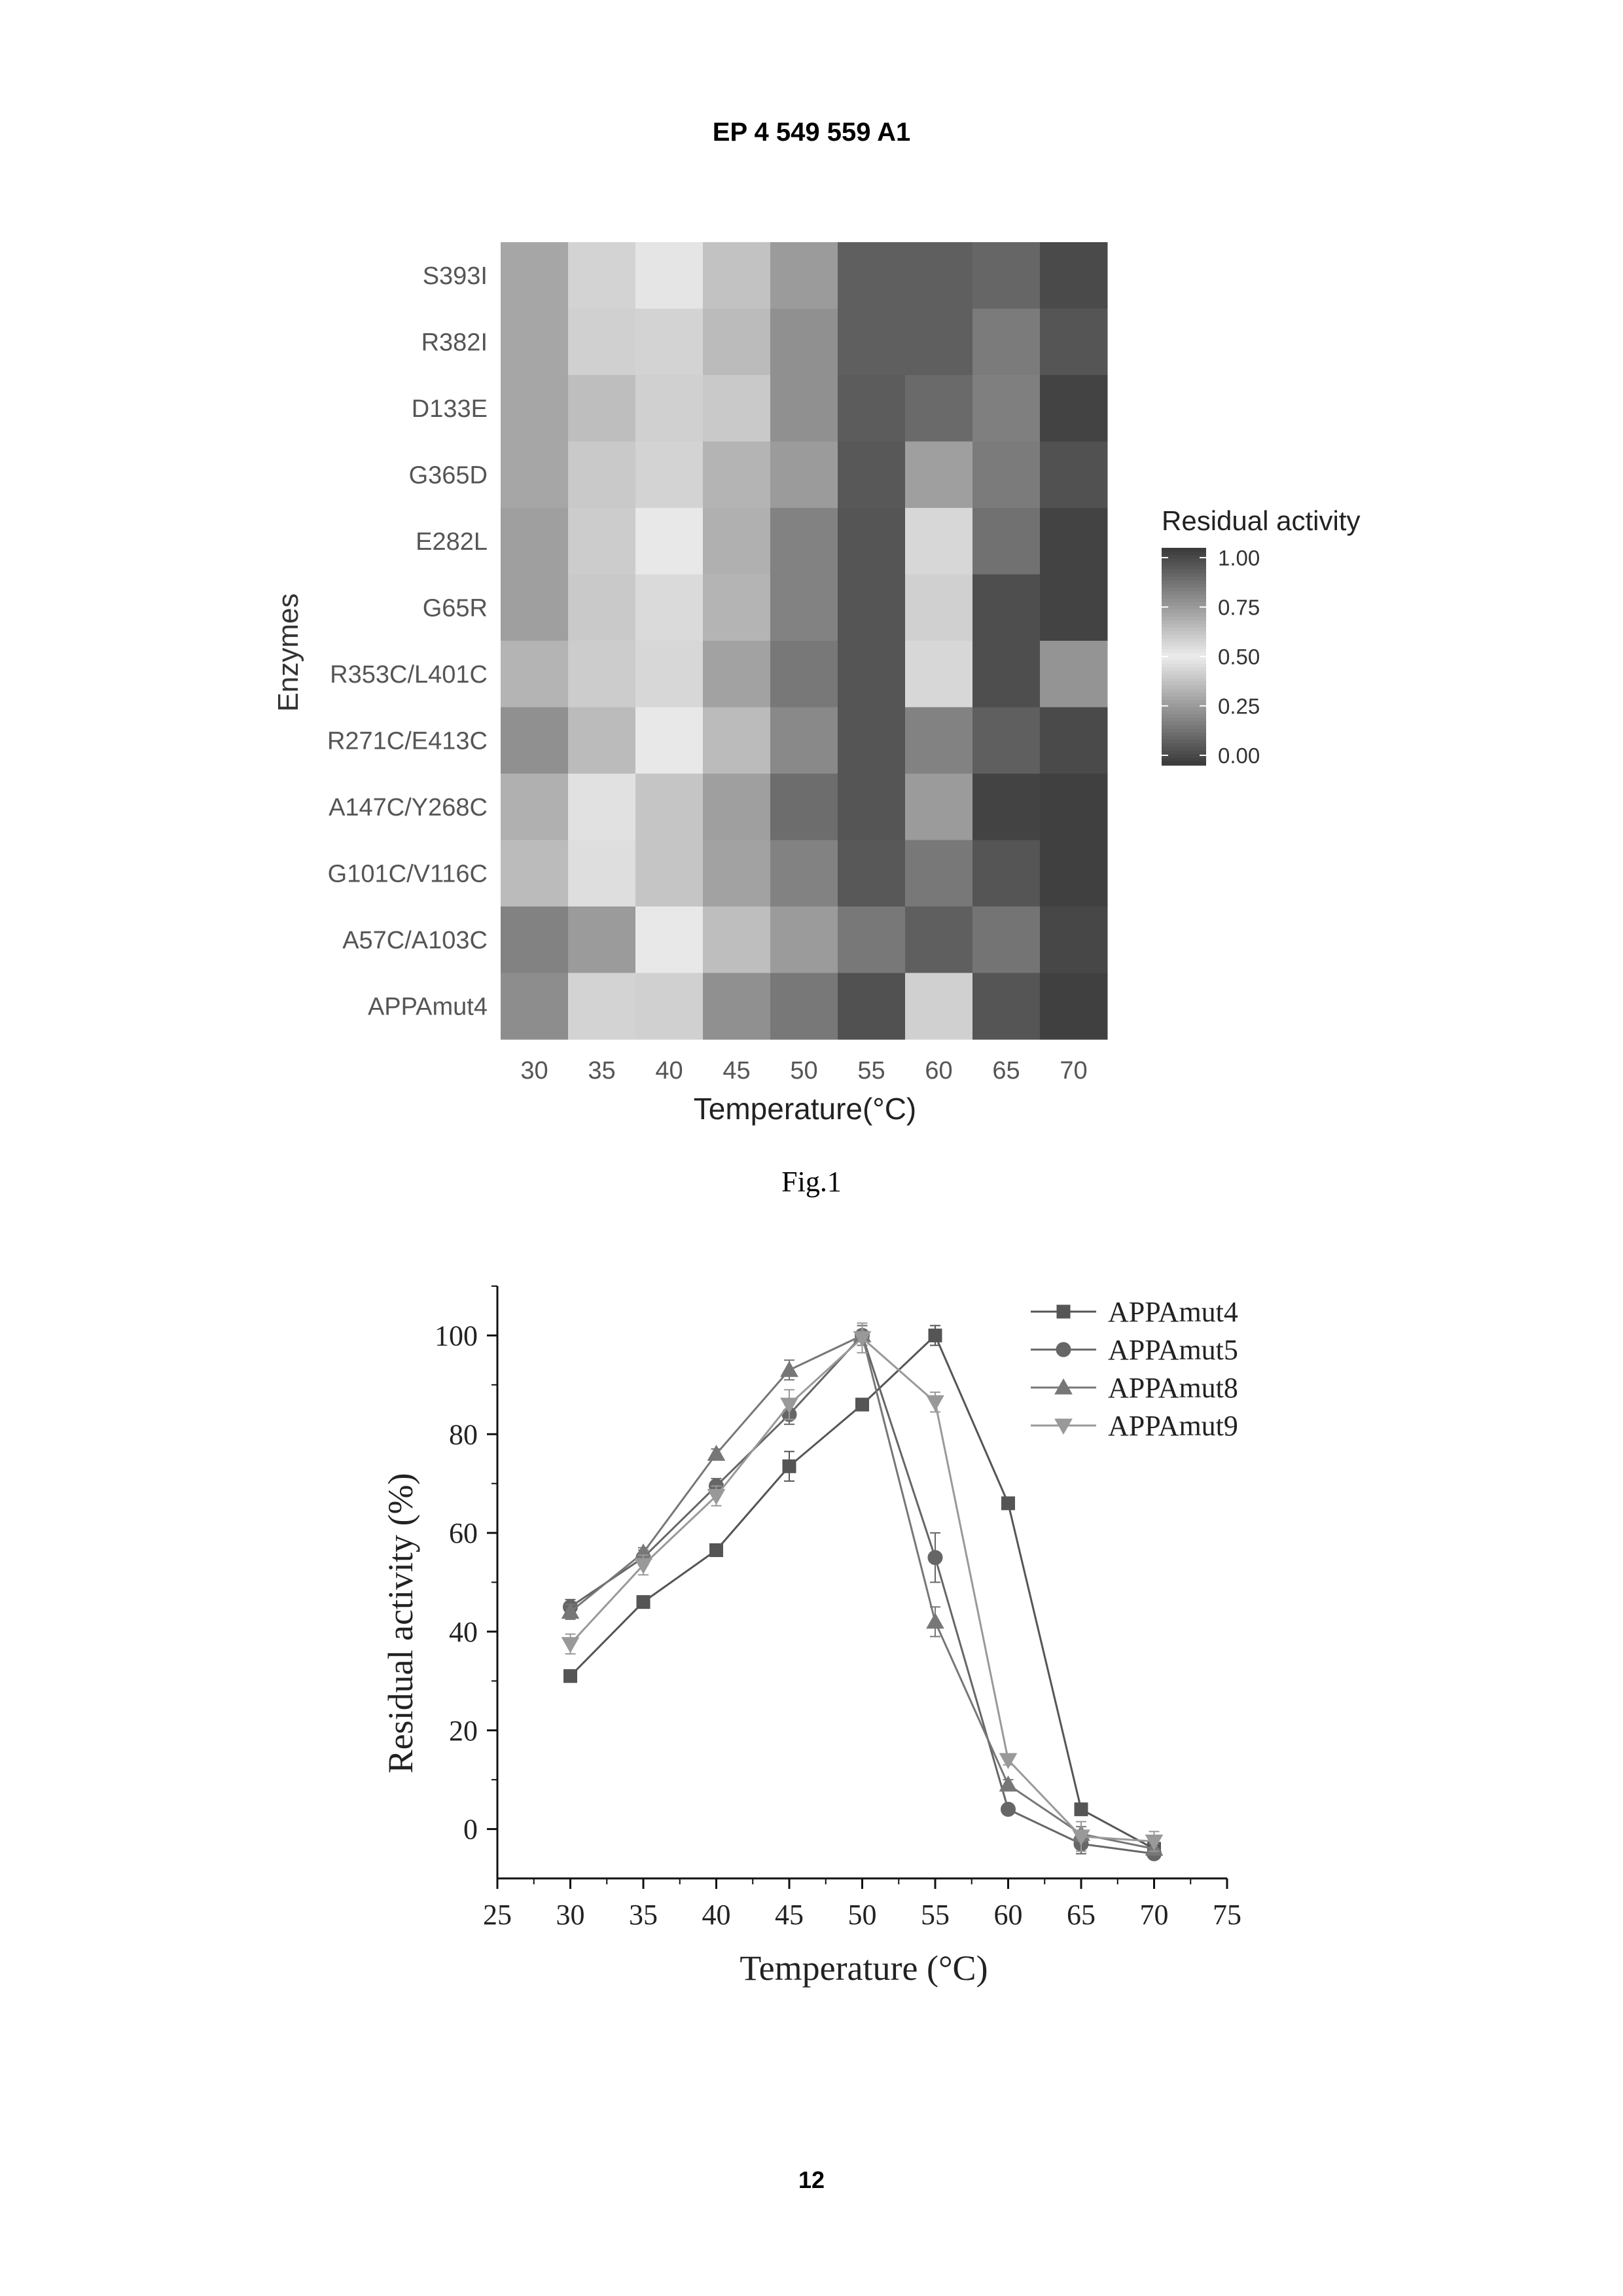  I want to click on heatmap-y-tick-label: R353C/L401C, so click(409, 675).